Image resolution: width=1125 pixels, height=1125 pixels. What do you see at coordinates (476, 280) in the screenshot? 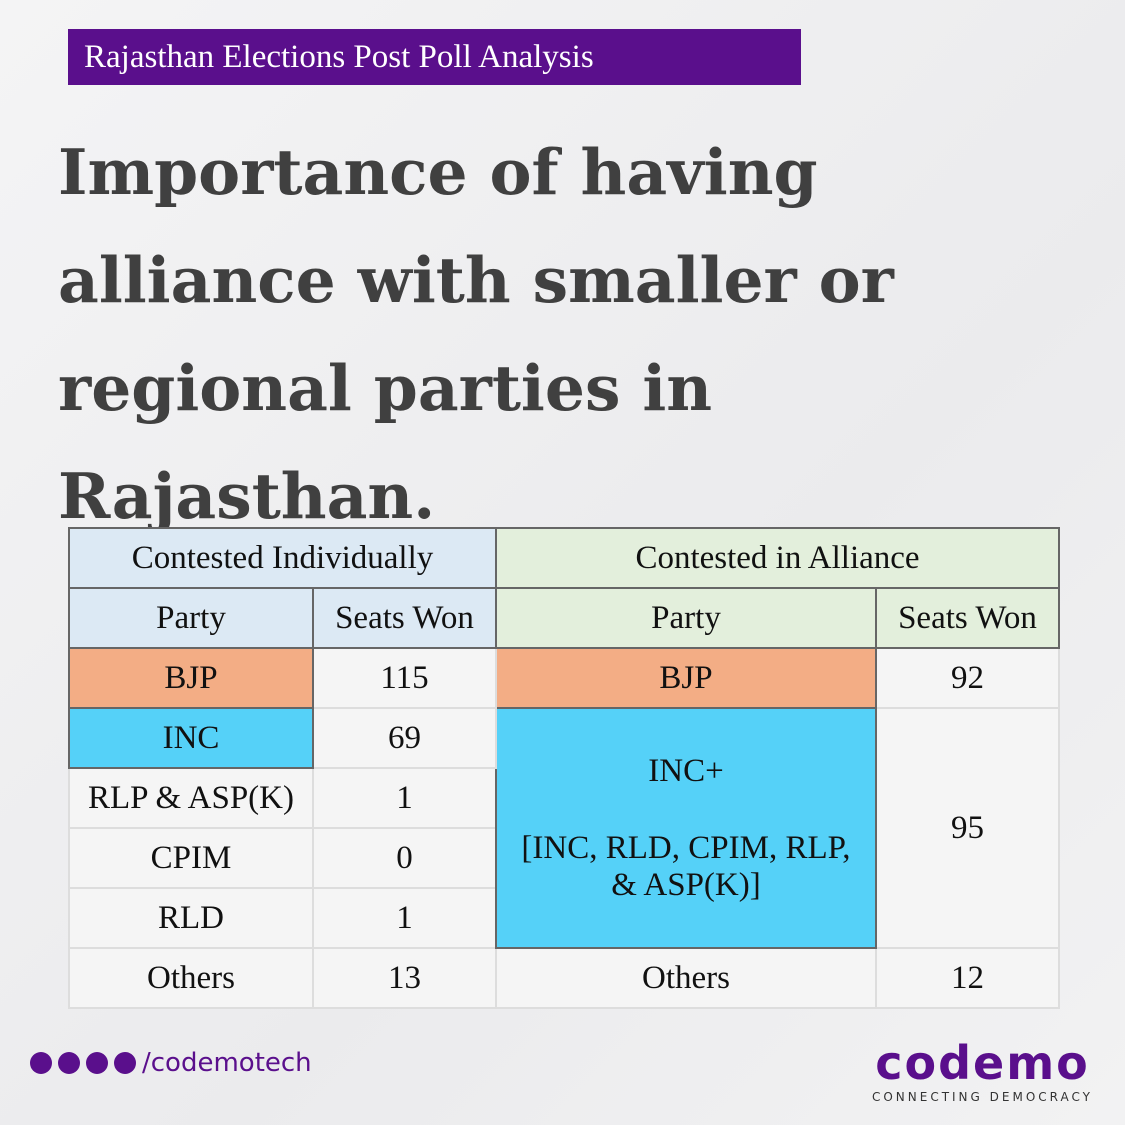
I see `title-line: alliance with smaller or` at bounding box center [476, 280].